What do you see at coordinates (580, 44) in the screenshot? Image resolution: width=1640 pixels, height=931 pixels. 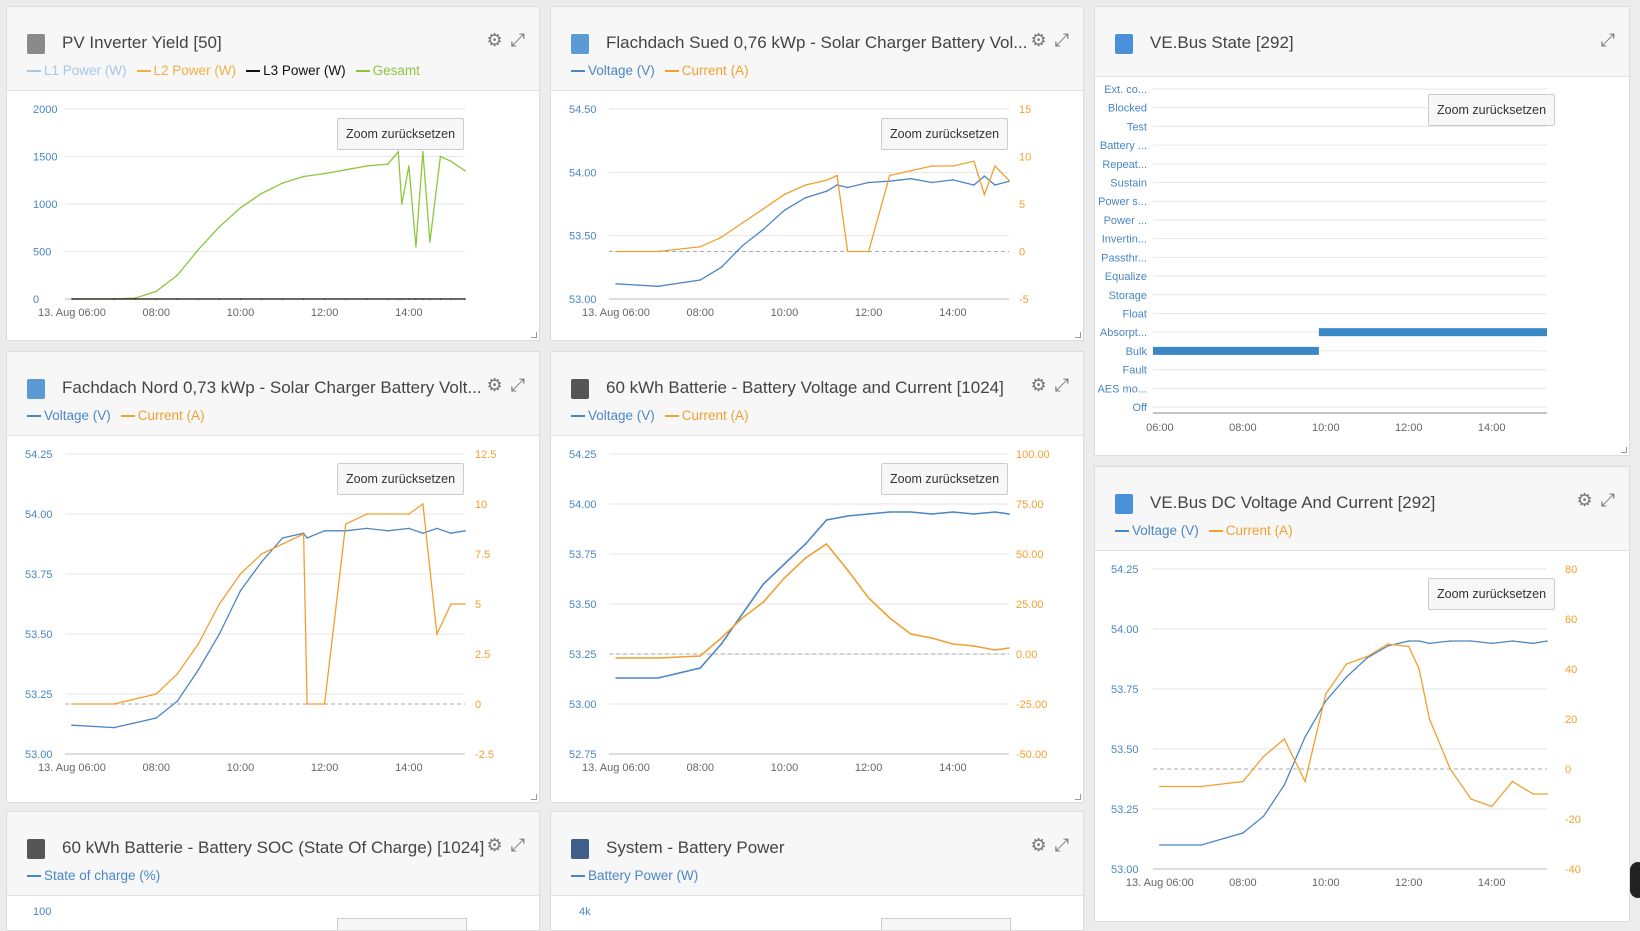 I see `solar-charger-icon` at bounding box center [580, 44].